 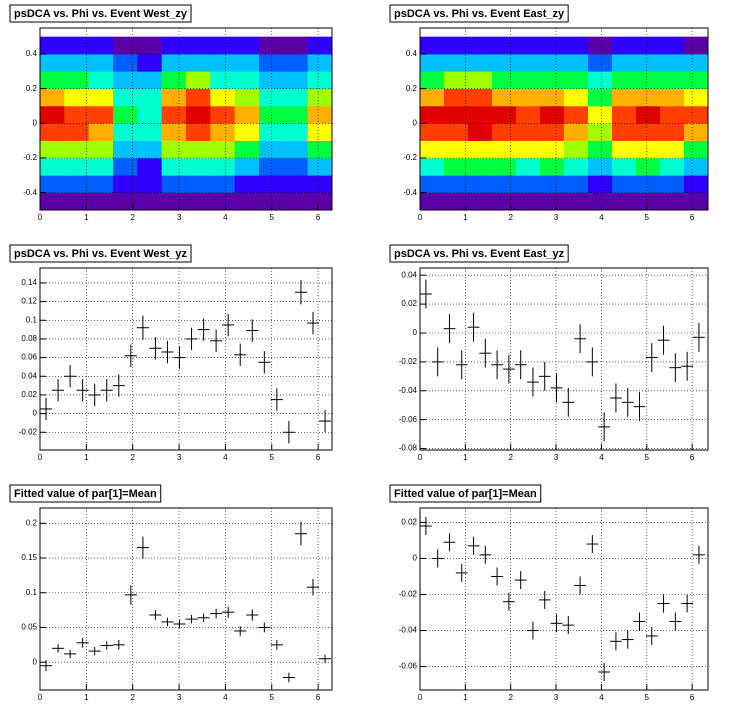 I want to click on y-tick-label: 0.02, so click(x=409, y=303).